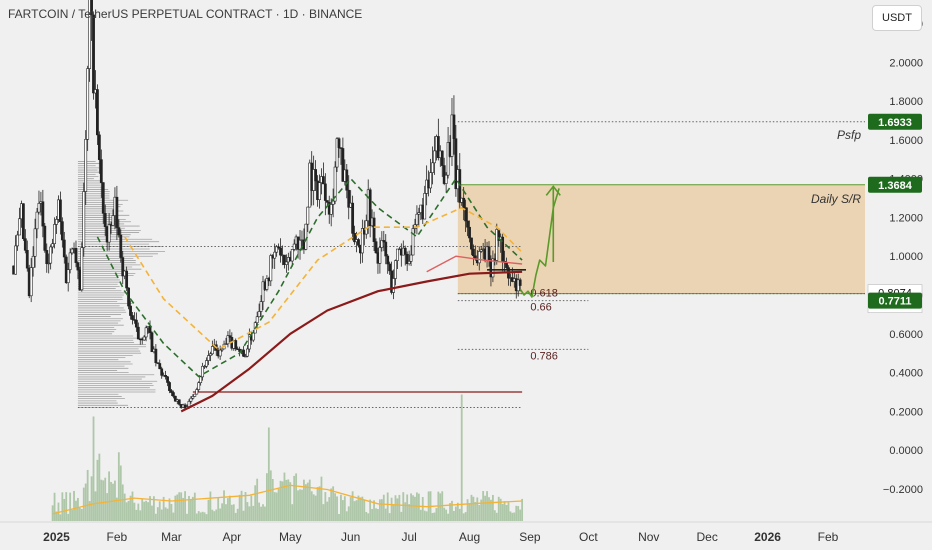 The image size is (932, 550). What do you see at coordinates (648, 537) in the screenshot?
I see `time-tick-label: Nov` at bounding box center [648, 537].